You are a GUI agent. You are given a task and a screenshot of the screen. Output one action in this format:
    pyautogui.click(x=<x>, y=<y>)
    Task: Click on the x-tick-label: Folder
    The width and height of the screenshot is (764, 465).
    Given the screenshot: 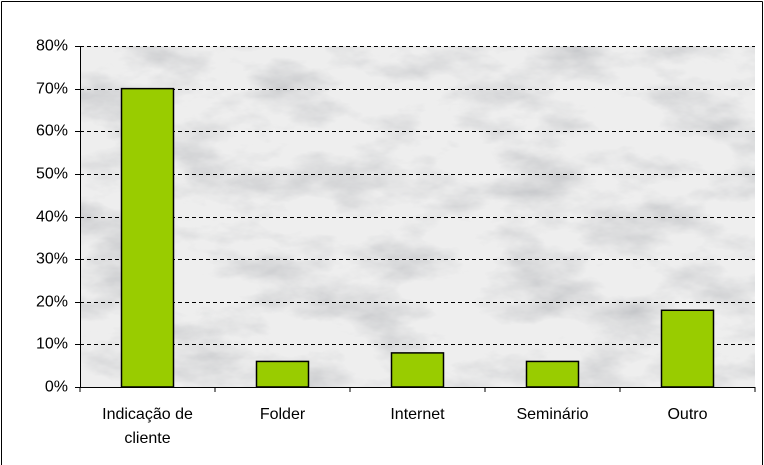 What is the action you would take?
    pyautogui.click(x=282, y=414)
    